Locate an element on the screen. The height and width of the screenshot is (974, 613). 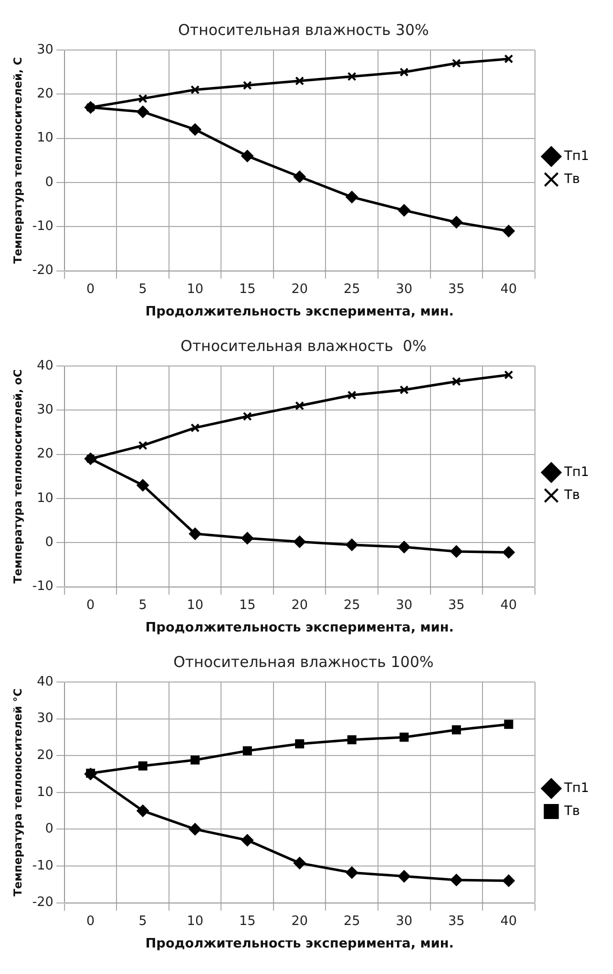
y-axis-title: Температура теплоносителей, С is located at coordinates (17, 160).